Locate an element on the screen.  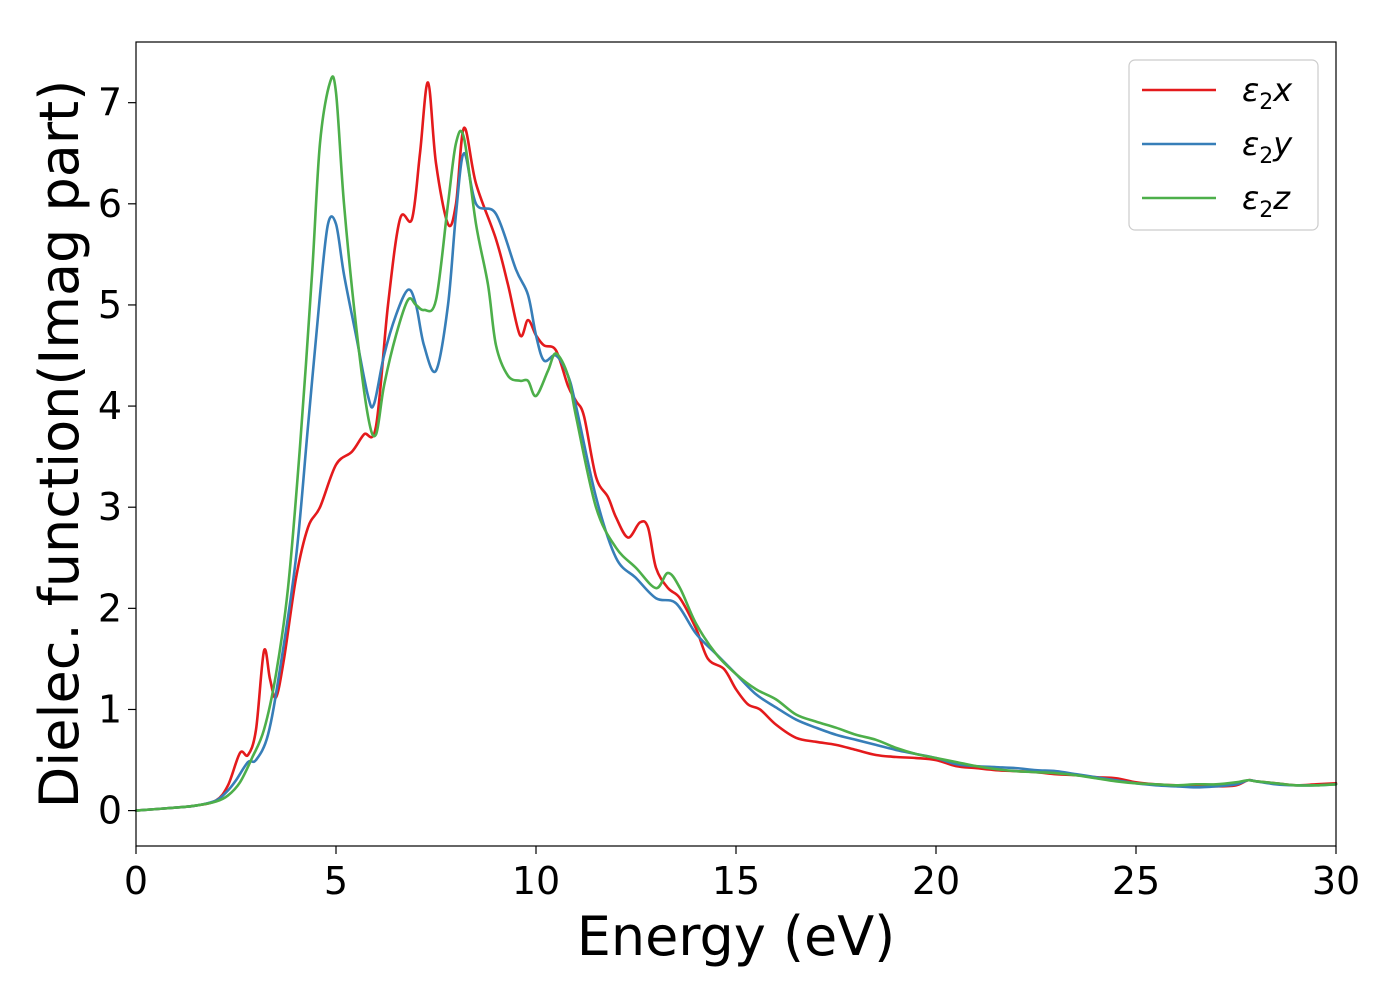
x-axis-title: Energy (eV) is located at coordinates (736, 936).